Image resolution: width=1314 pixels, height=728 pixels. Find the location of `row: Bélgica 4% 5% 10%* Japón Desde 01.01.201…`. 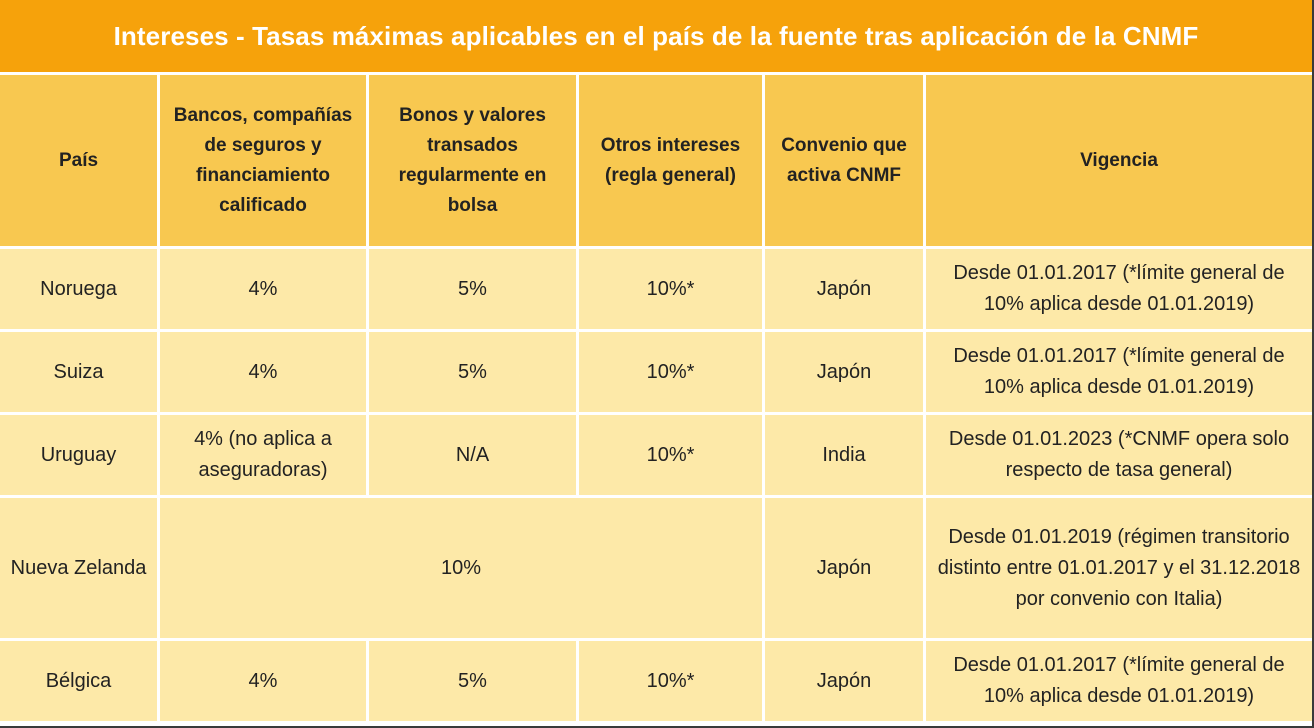

row: Bélgica 4% 5% 10%* Japón Desde 01.01.201… is located at coordinates (656, 681).